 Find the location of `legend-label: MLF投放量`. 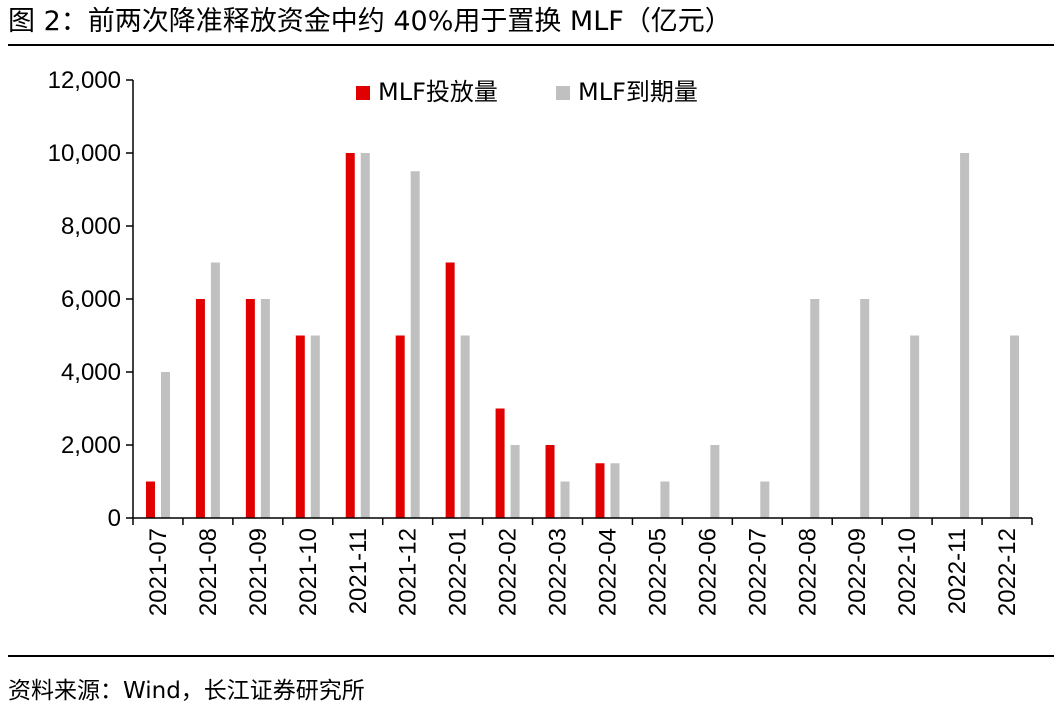

legend-label: MLF投放量 is located at coordinates (438, 92).